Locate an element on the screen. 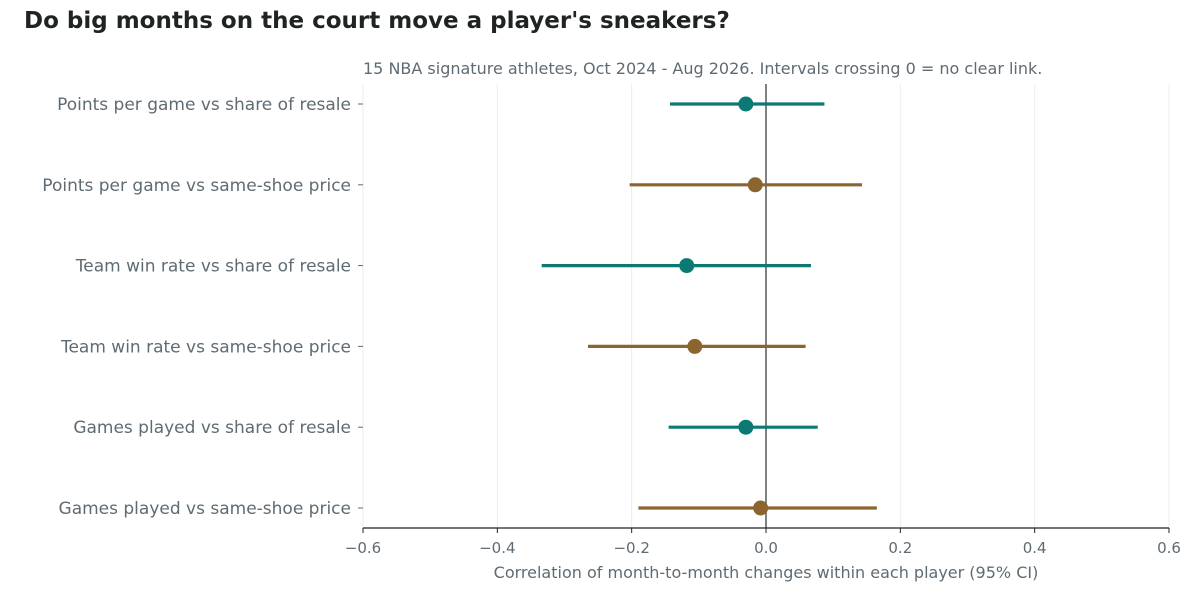  x-tick-label: −0.2 is located at coordinates (631, 548).